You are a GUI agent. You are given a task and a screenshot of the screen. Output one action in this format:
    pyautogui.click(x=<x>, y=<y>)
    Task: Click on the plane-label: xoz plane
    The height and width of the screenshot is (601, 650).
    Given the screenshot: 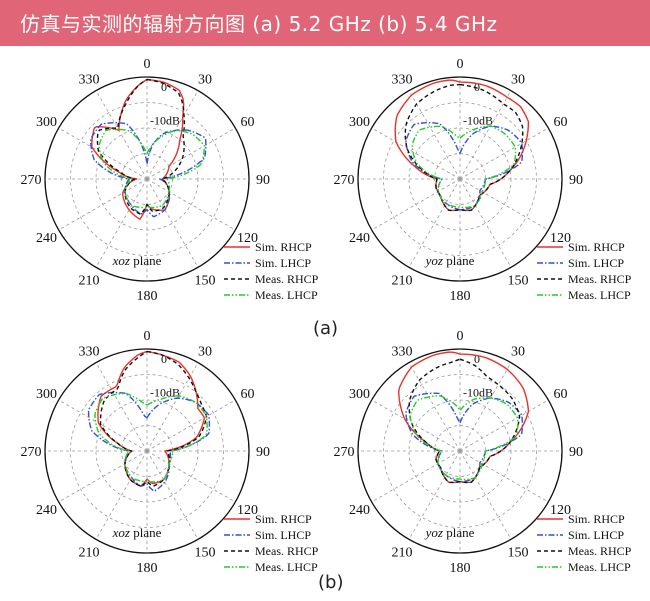 What is the action you would take?
    pyautogui.click(x=137, y=532)
    